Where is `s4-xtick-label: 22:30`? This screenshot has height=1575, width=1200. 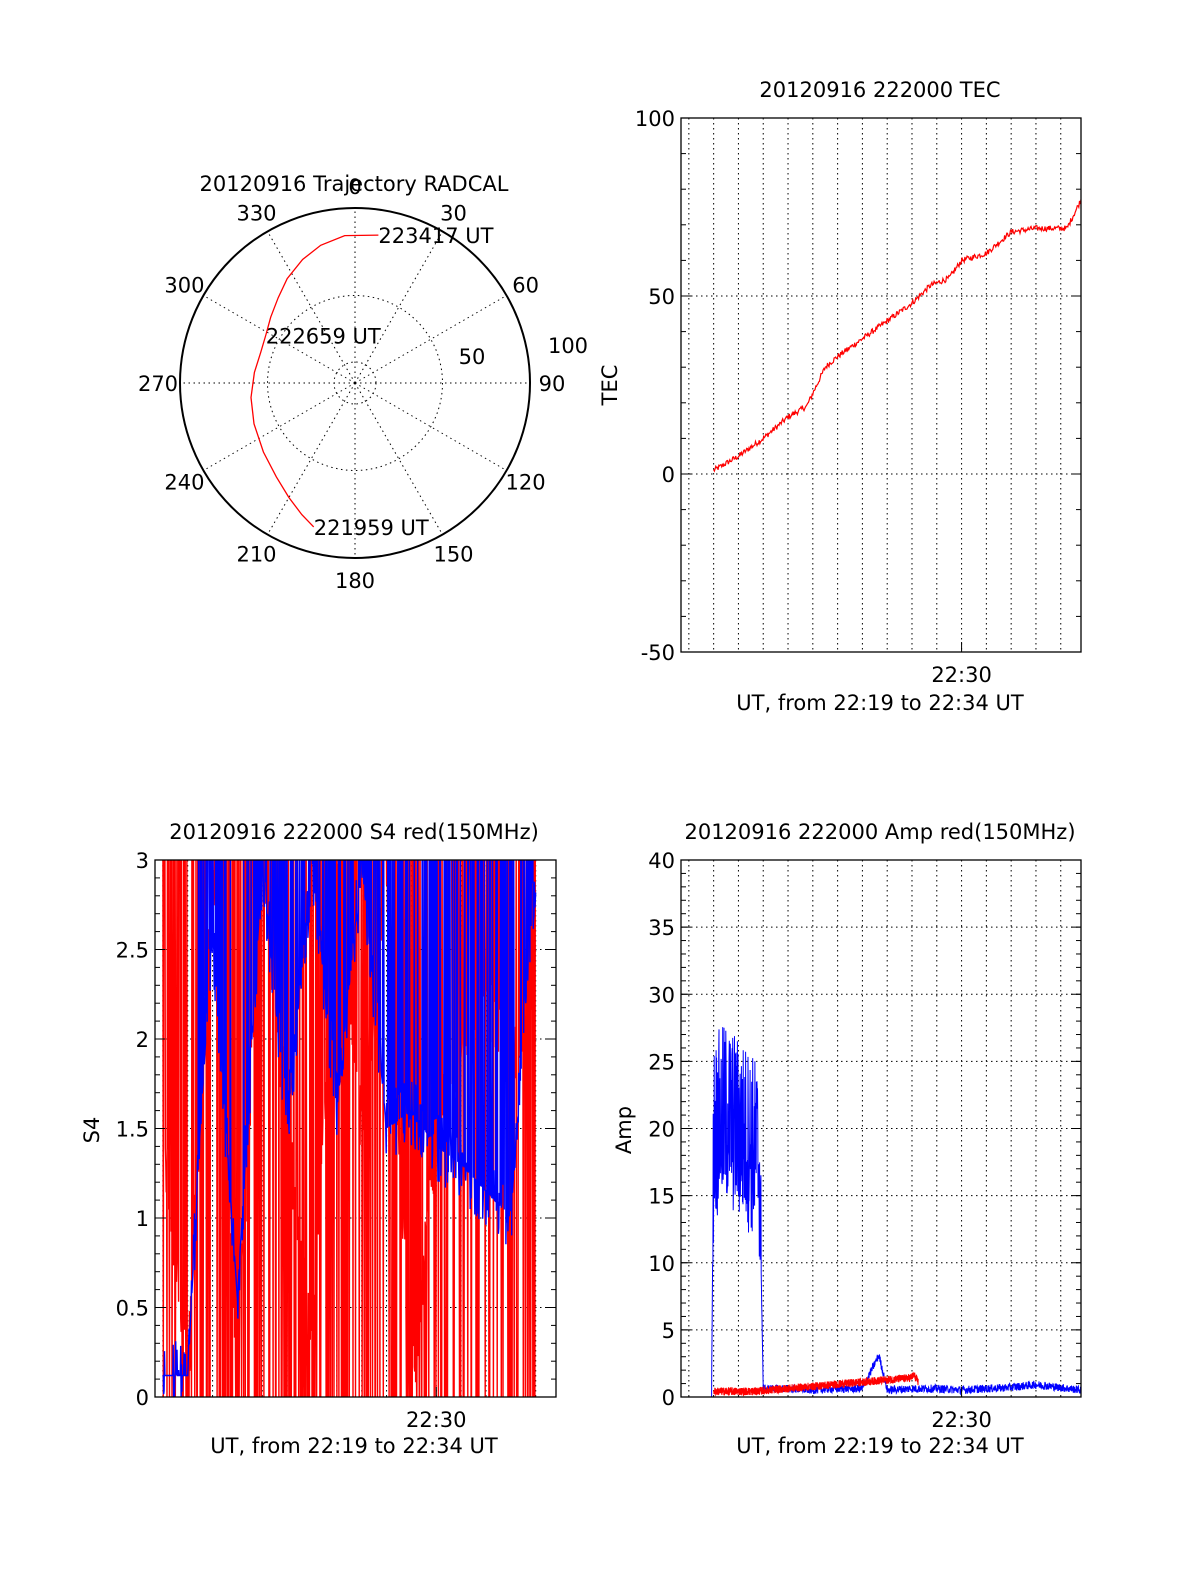 s4-xtick-label: 22:30 is located at coordinates (436, 1420).